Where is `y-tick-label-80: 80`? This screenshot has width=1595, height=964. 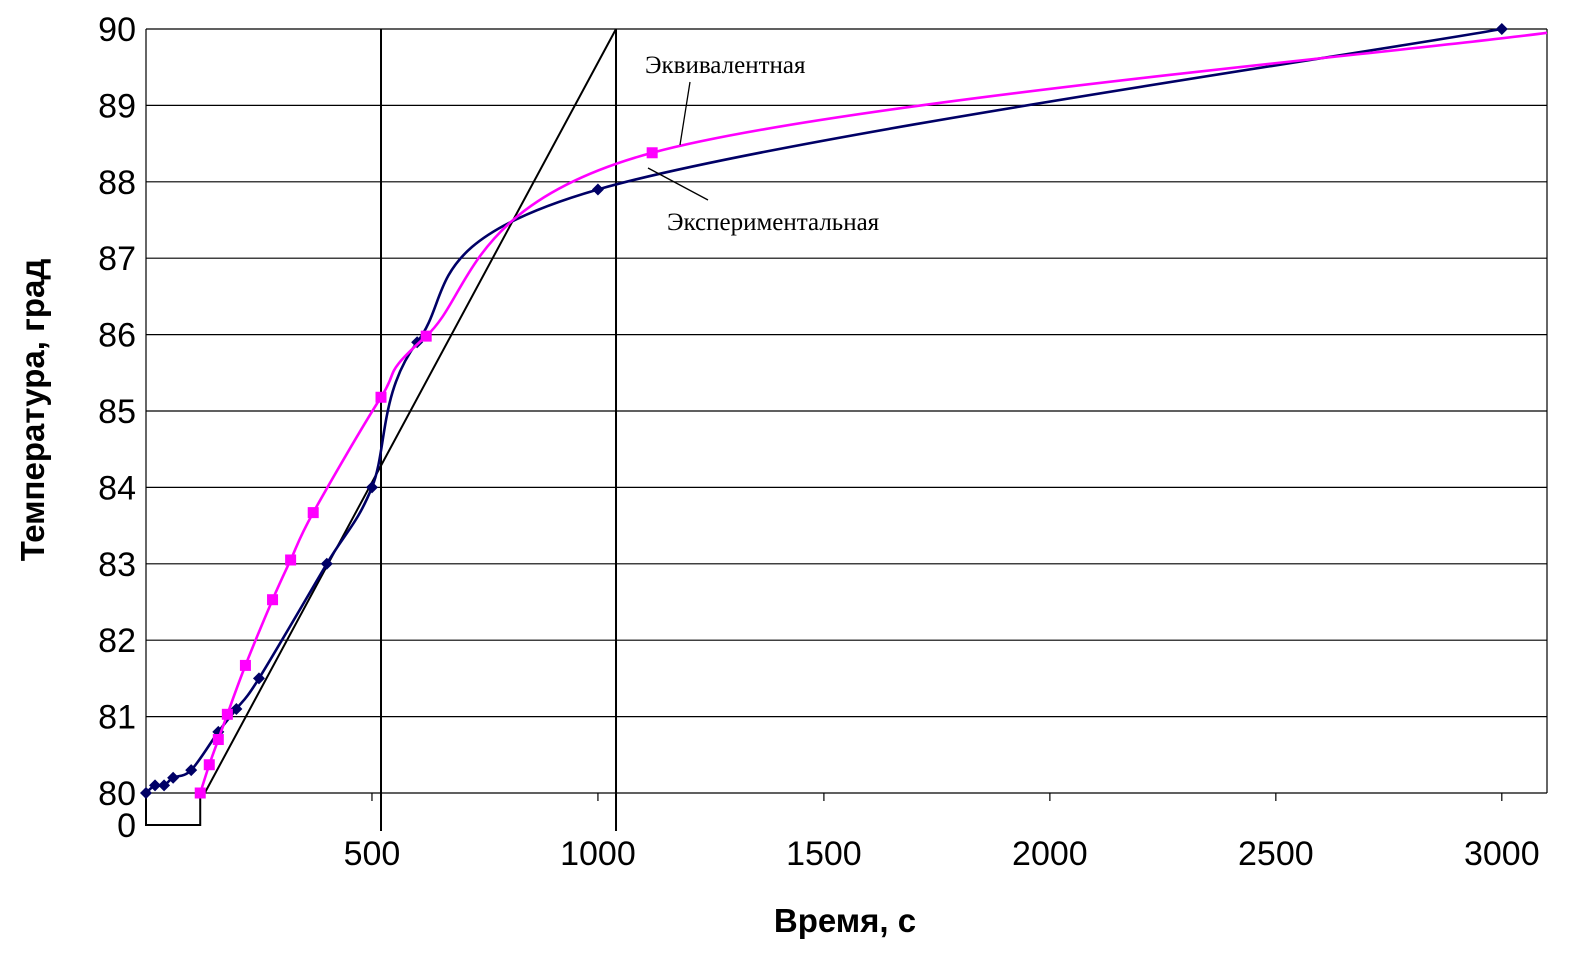 y-tick-label-80: 80 is located at coordinates (117, 794).